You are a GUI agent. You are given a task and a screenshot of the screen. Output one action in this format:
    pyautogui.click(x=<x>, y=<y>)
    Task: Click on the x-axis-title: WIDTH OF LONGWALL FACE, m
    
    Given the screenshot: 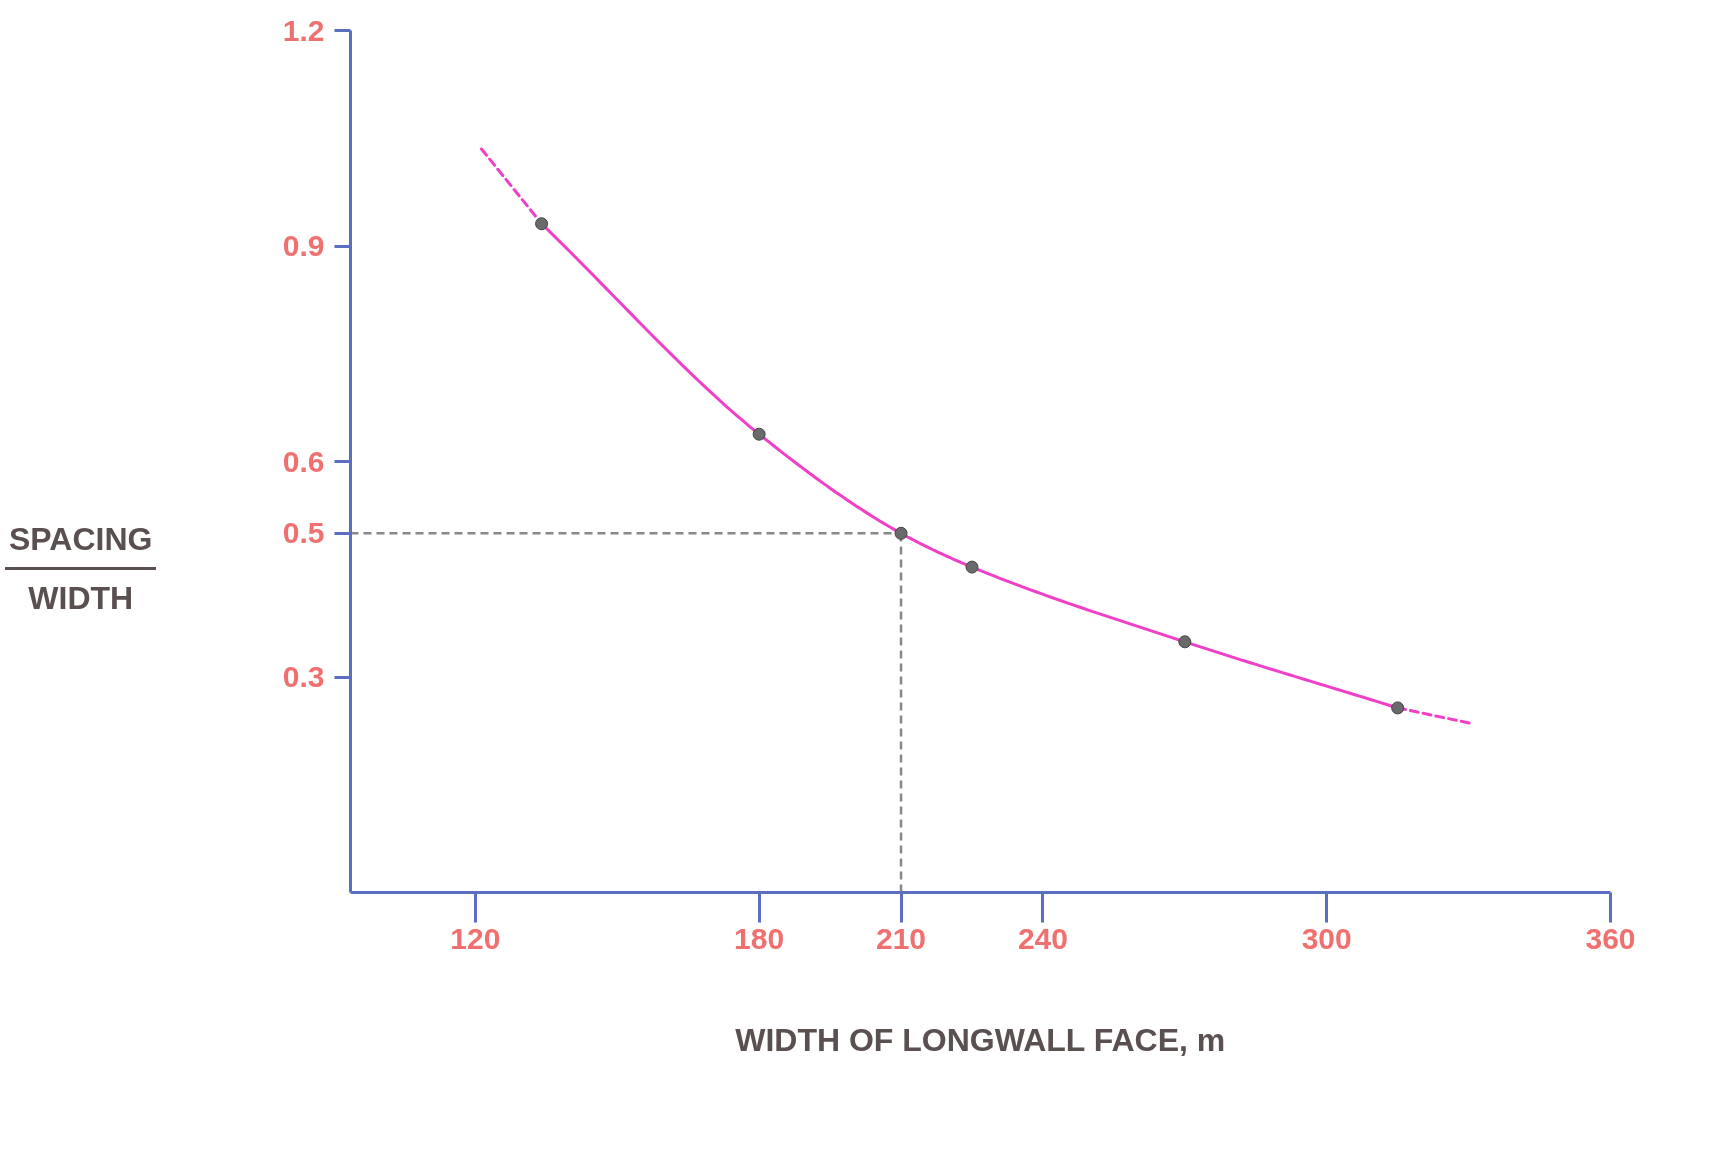 What is the action you would take?
    pyautogui.click(x=980, y=1039)
    